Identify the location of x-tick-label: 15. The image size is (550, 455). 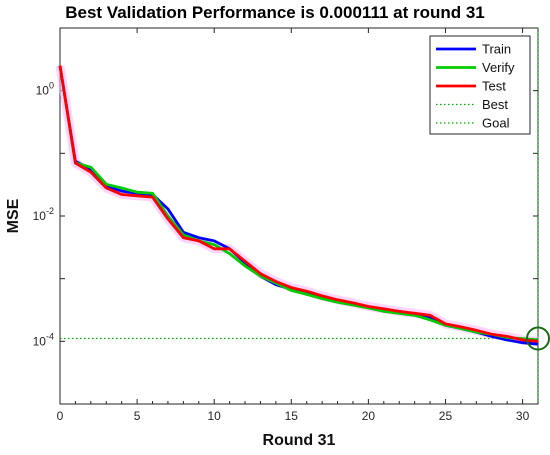
(292, 416).